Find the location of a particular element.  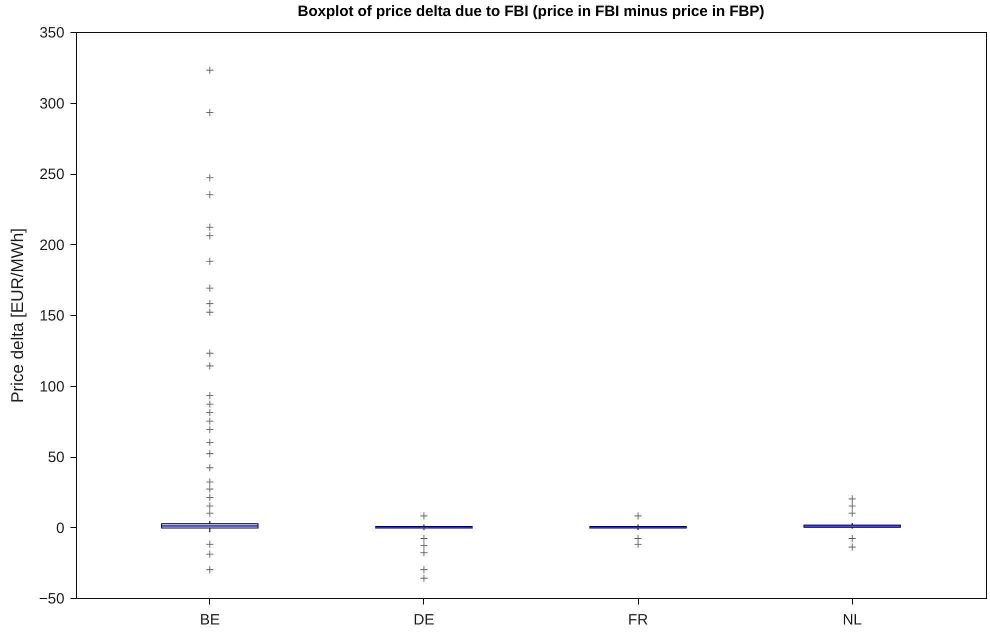

x-tick-label: NL is located at coordinates (852, 620).